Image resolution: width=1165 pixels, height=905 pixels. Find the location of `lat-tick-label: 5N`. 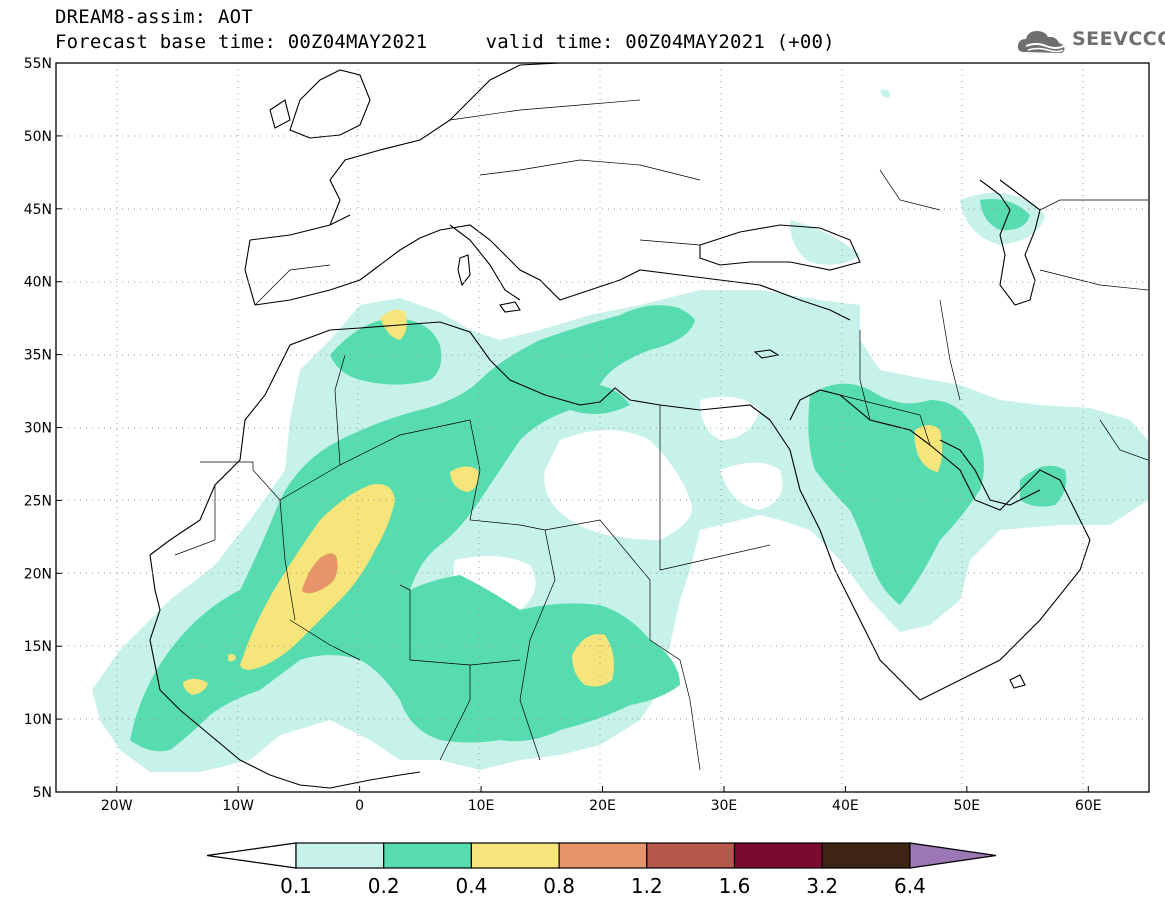

lat-tick-label: 5N is located at coordinates (42, 793).